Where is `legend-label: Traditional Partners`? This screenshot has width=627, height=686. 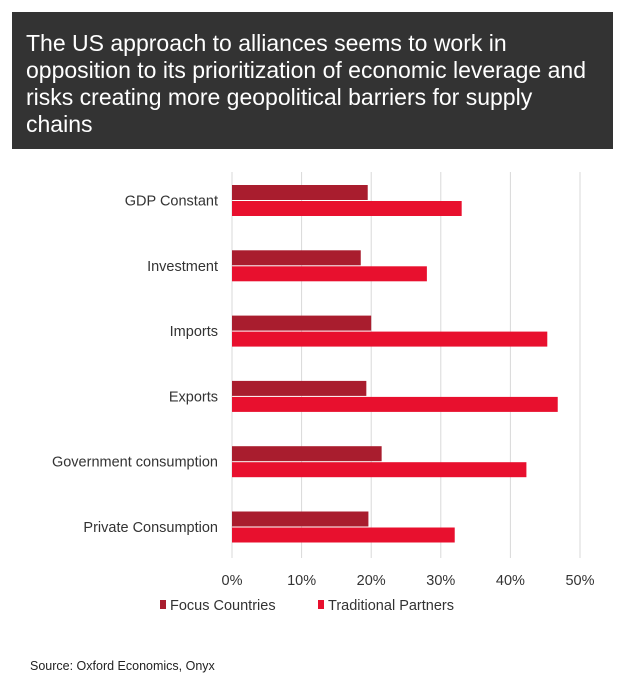
legend-label: Traditional Partners is located at coordinates (391, 606).